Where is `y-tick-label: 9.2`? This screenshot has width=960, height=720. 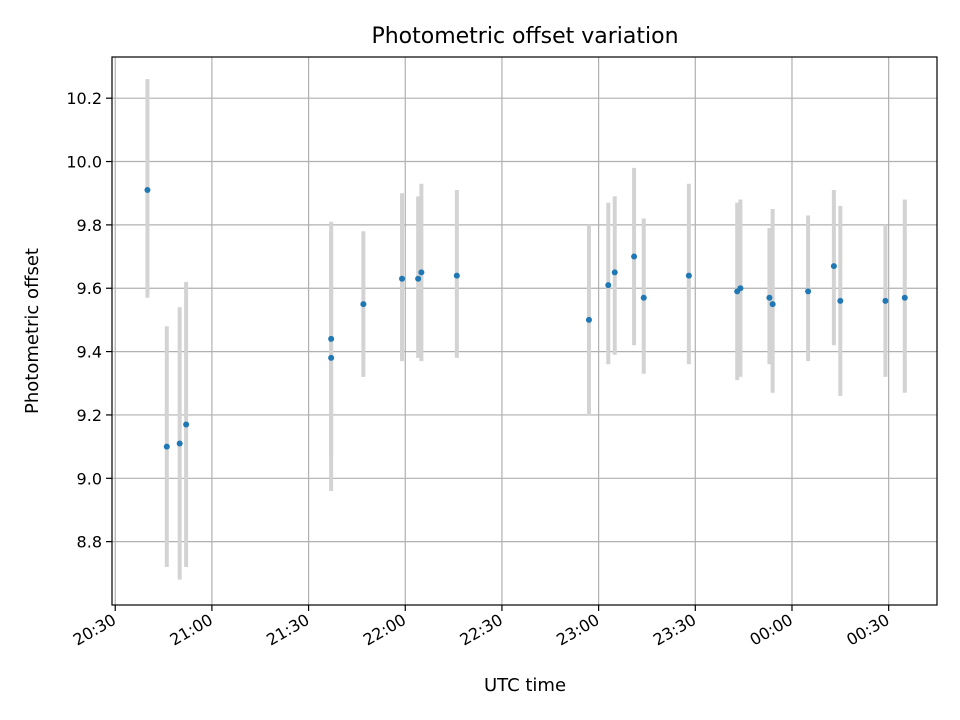
y-tick-label: 9.2 is located at coordinates (89, 415).